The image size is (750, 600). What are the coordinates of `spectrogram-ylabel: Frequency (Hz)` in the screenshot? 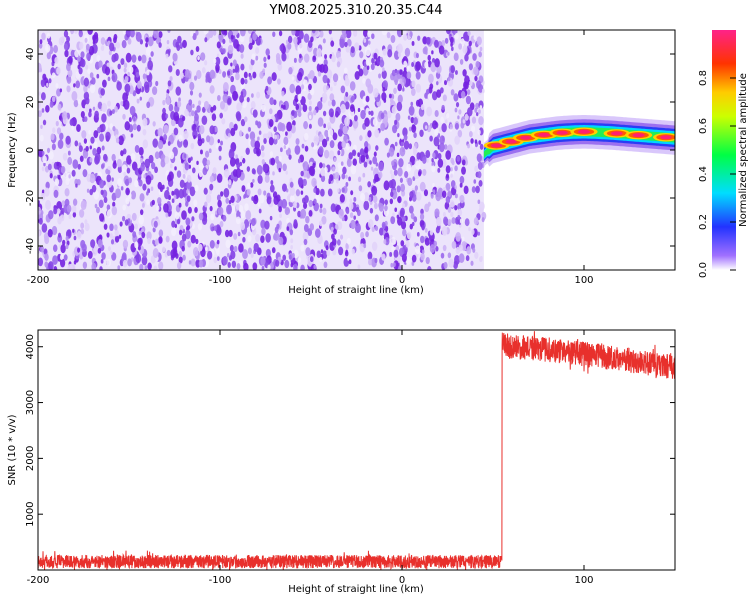 It's located at (12, 150).